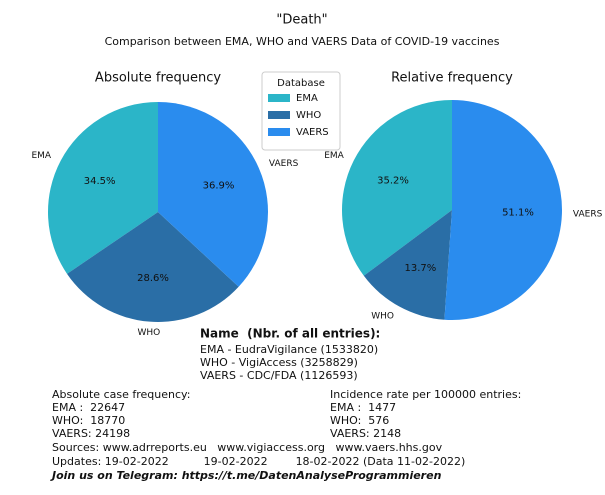 This screenshot has width=605, height=495. Describe the element at coordinates (308, 115) in the screenshot. I see `legend-label: WHO` at that location.